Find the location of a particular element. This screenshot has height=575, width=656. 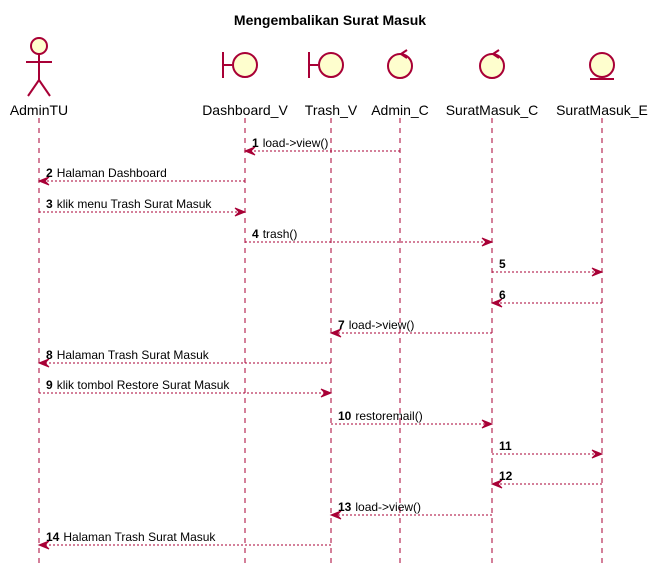

message-number: 10 is located at coordinates (345, 416).